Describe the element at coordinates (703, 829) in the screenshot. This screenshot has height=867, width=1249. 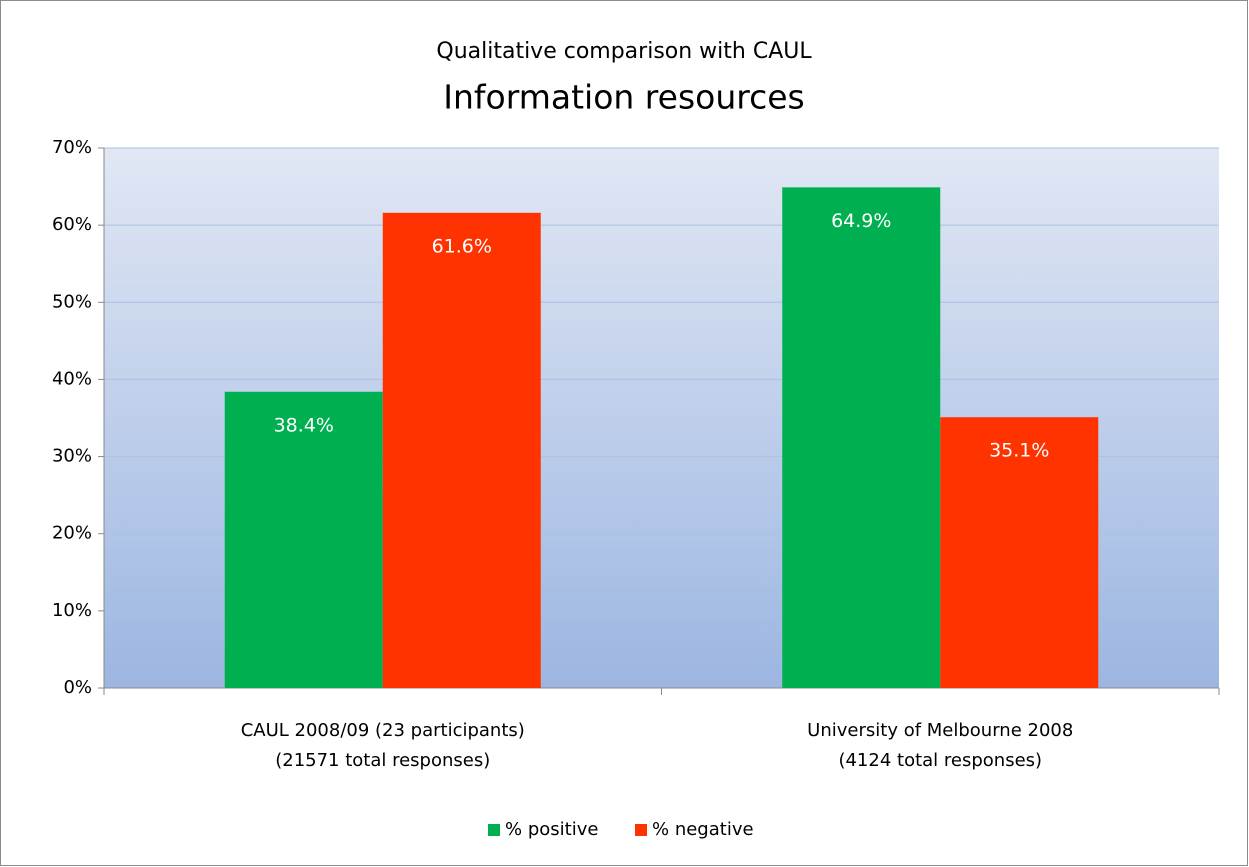
I see `legend-label: % negative` at that location.